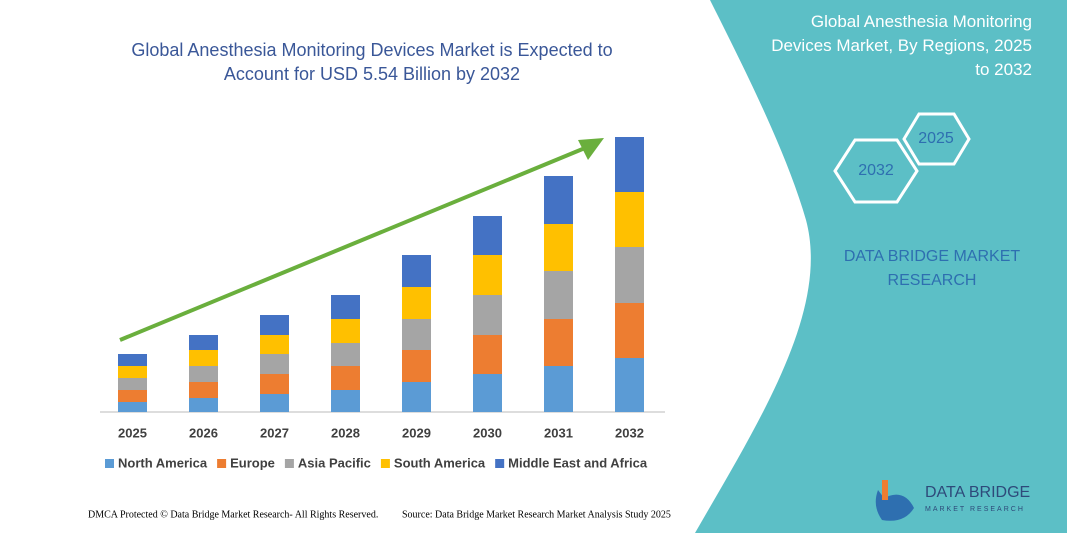 This screenshot has width=1067, height=533. Describe the element at coordinates (629, 432) in the screenshot. I see `x-tick-label: 2032` at that location.